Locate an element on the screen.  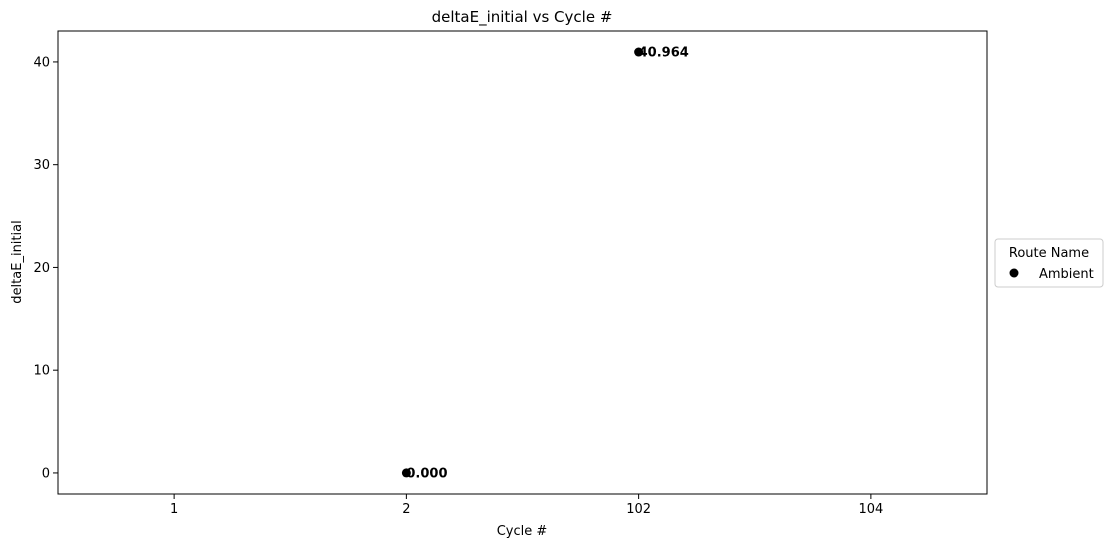
y-tick-label: 40 is located at coordinates (41, 62).